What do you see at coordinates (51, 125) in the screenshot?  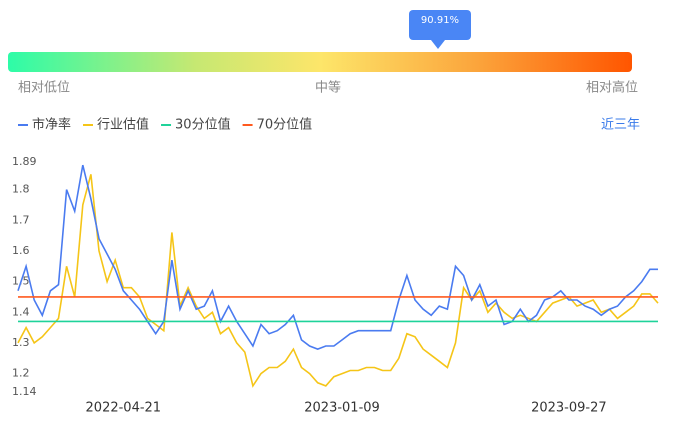 I see `legend-label: 市净率` at bounding box center [51, 125].